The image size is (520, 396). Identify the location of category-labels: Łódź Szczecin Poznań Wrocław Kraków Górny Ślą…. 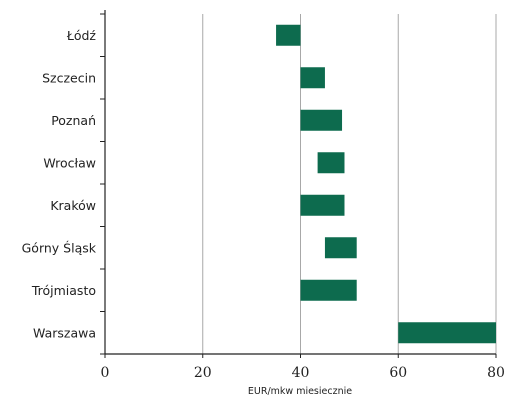
(59, 184).